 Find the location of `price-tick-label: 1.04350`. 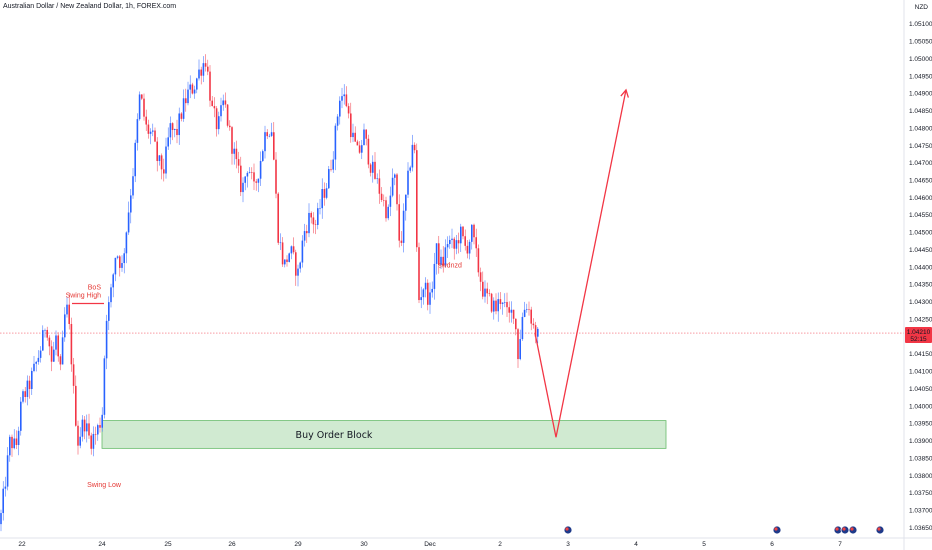

price-tick-label: 1.04350 is located at coordinates (920, 285).